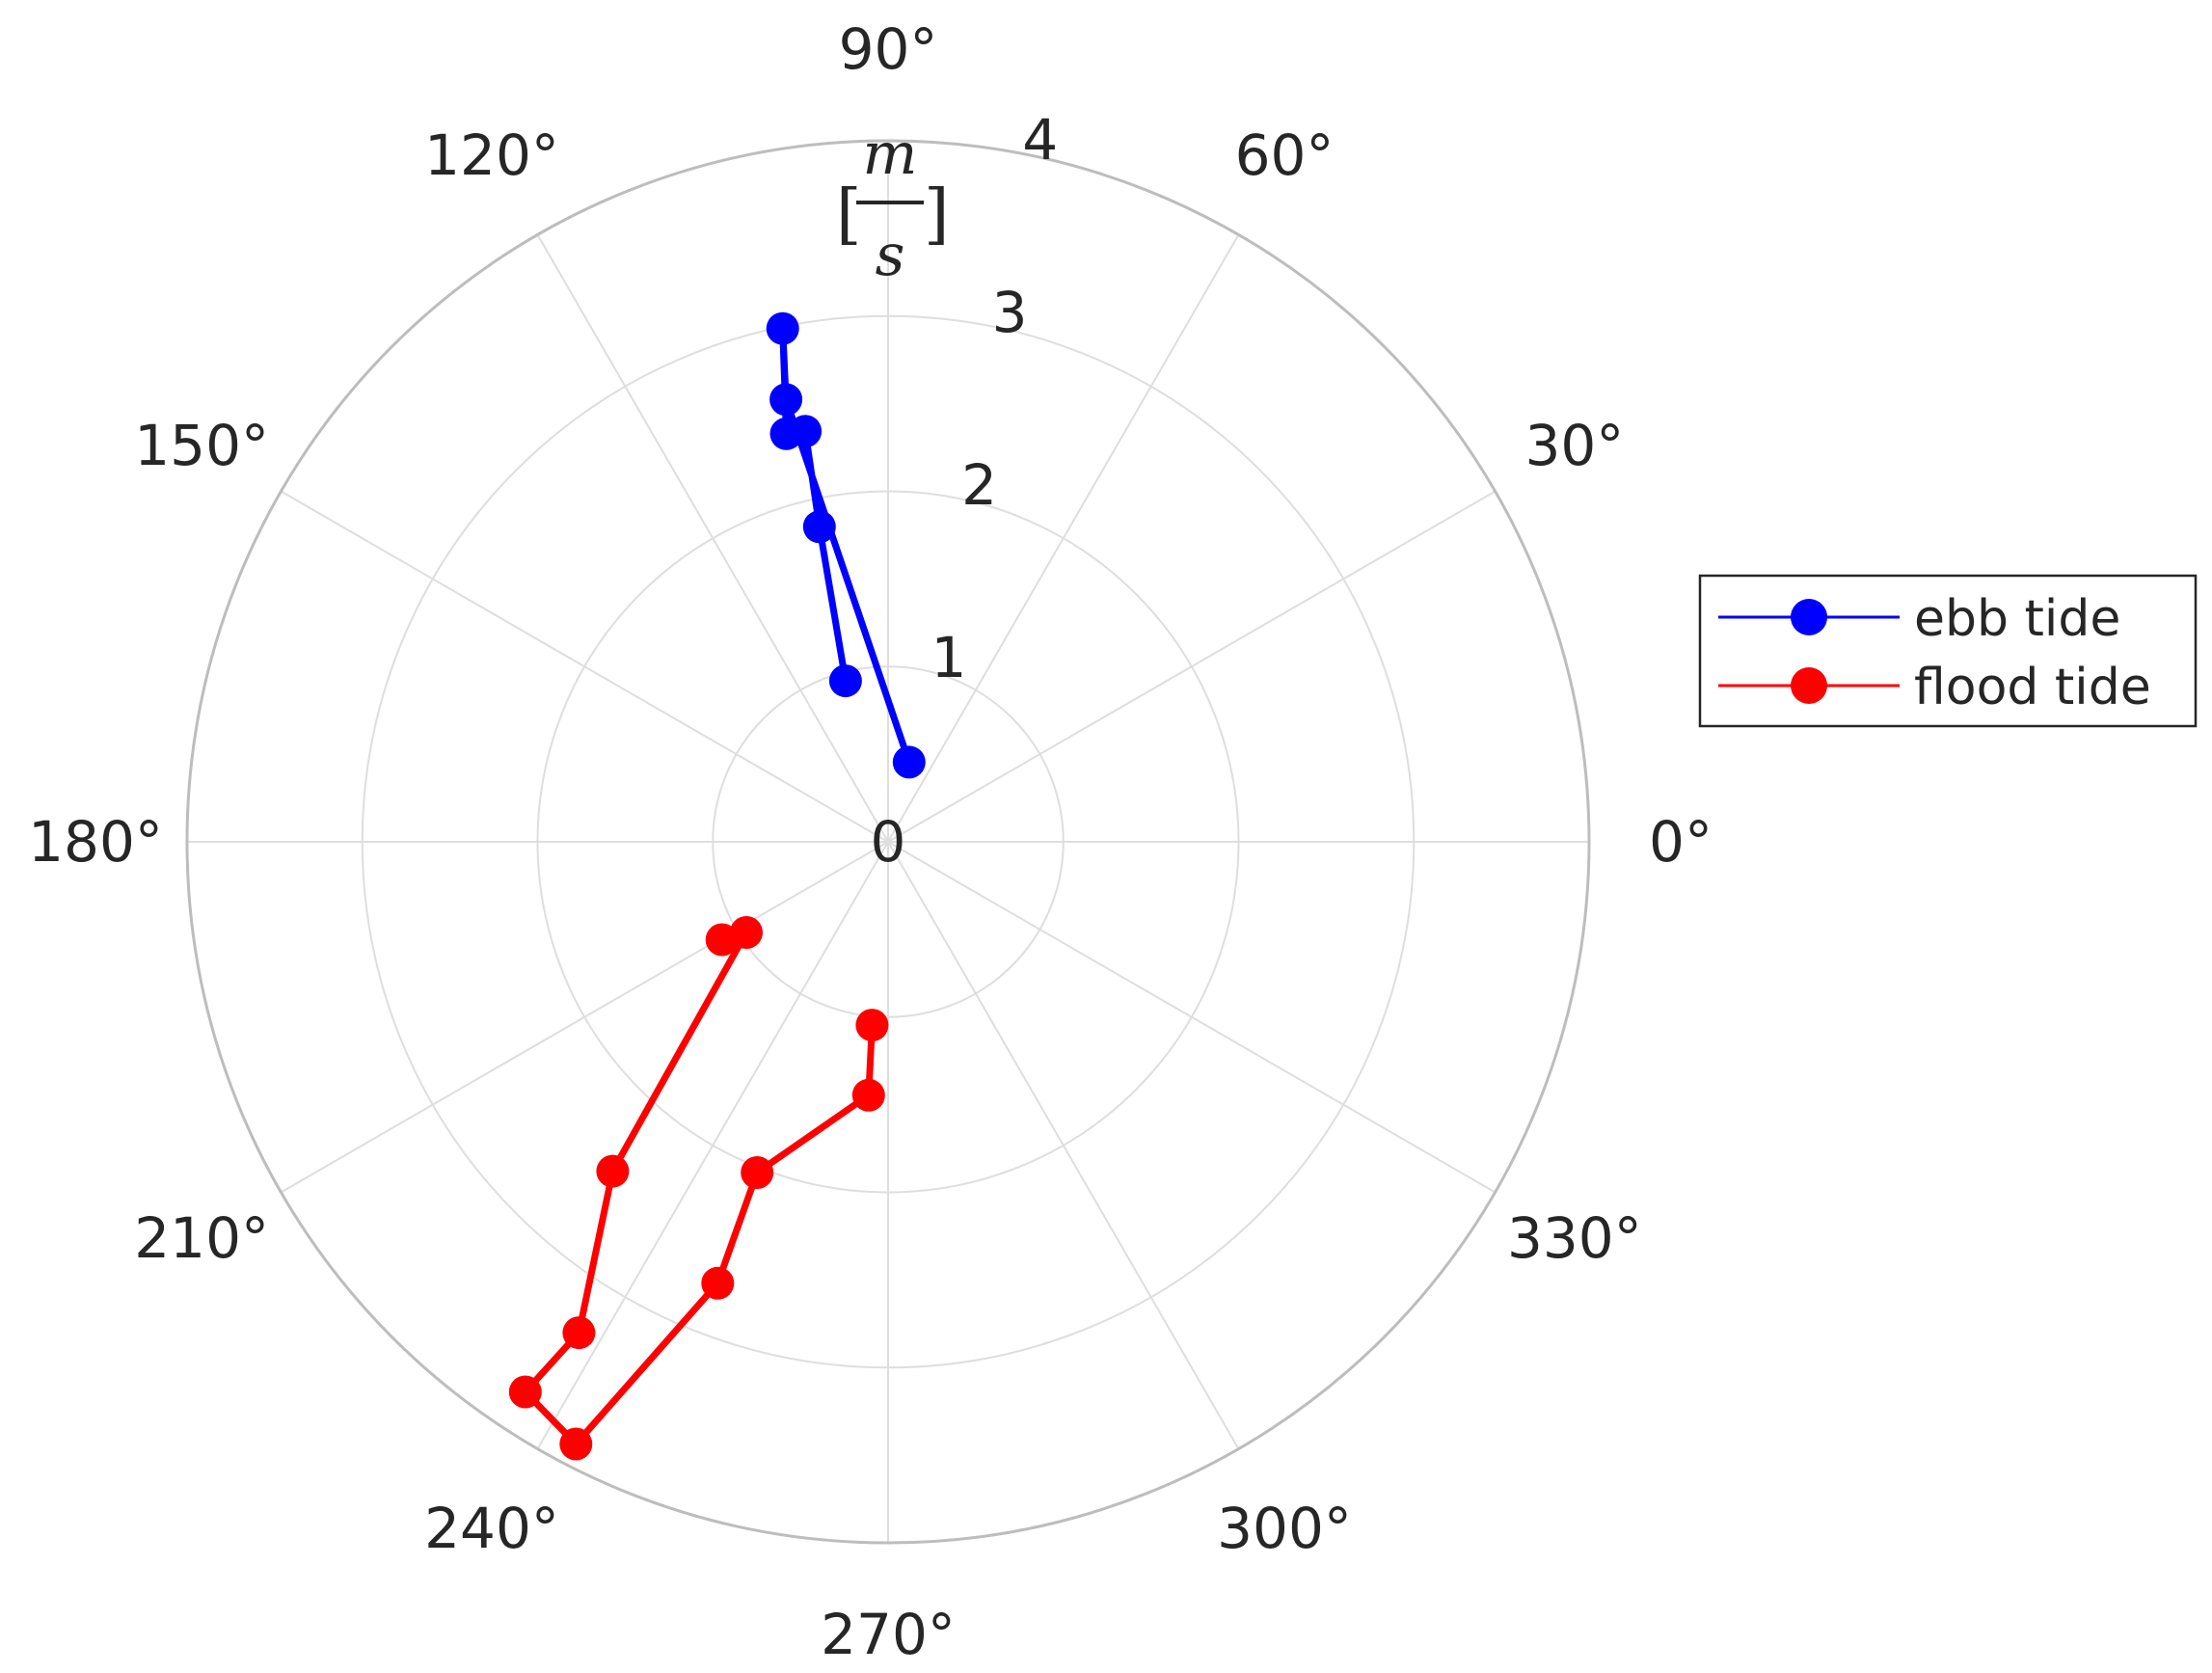 The height and width of the screenshot is (1673, 2212). Describe the element at coordinates (889, 1634) in the screenshot. I see `theta-tick-label-270: 270°` at that location.